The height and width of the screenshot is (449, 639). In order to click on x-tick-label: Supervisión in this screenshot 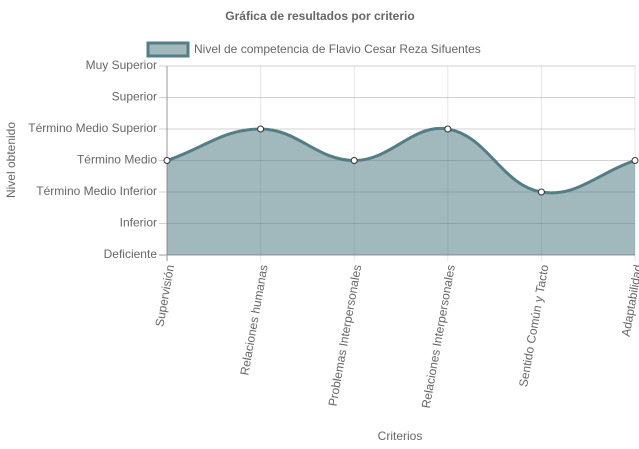, I will do `click(164, 296)`.